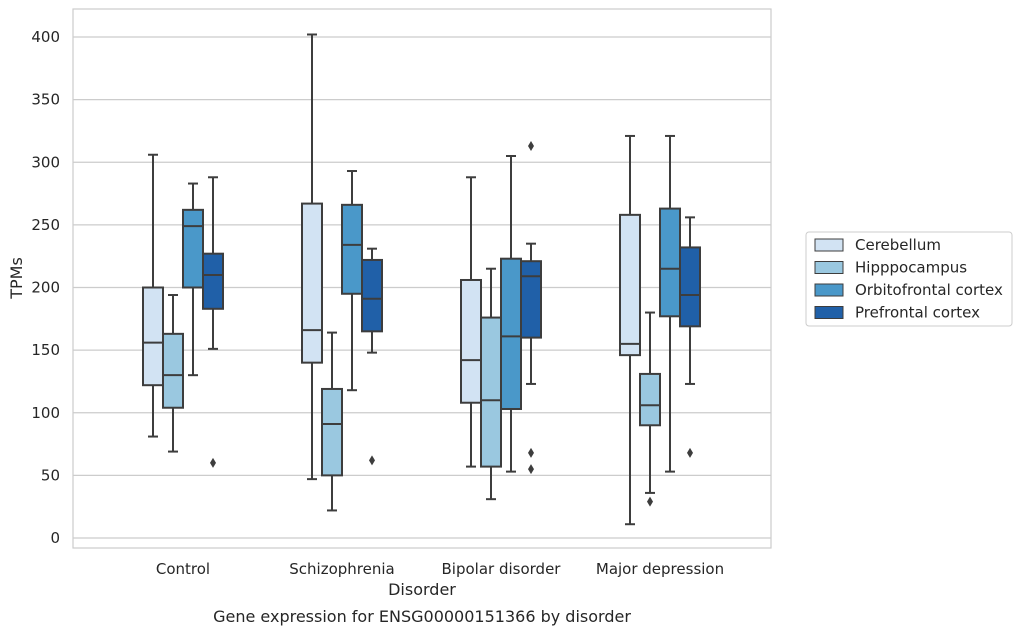  I want to click on y-tick-label: 100, so click(45, 413).